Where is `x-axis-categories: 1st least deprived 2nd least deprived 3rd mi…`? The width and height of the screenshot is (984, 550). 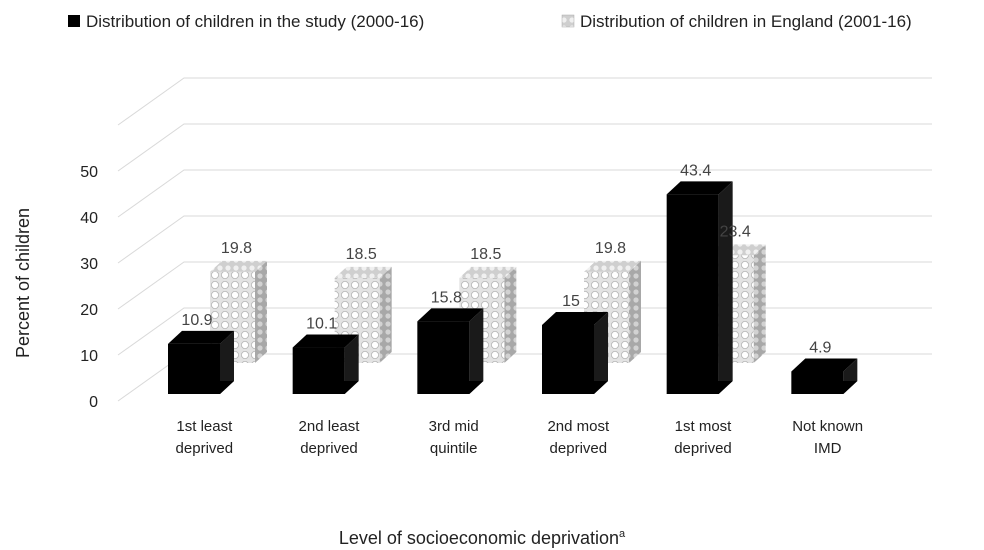 x-axis-categories: 1st least deprived 2nd least deprived 3rd mi… is located at coordinates (520, 437).